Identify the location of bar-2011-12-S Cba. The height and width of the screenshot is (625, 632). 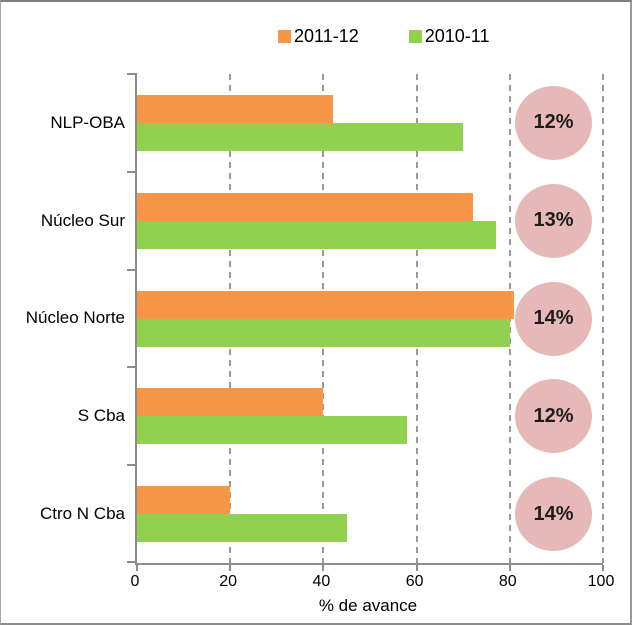
(230, 402).